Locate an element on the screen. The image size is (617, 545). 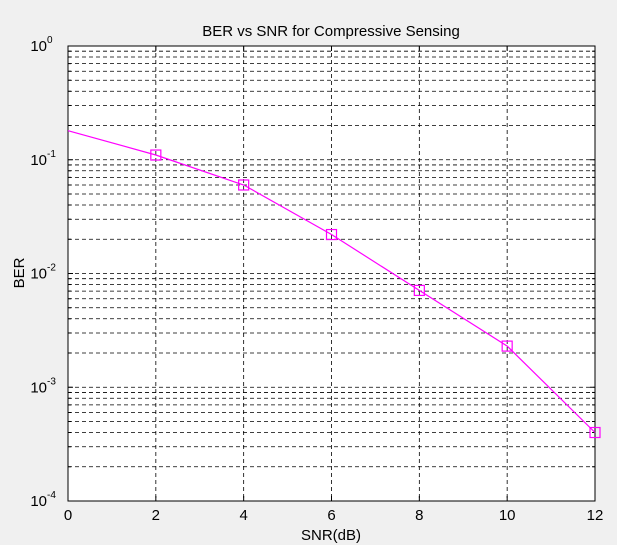
x-tick-label: 8 is located at coordinates (419, 515).